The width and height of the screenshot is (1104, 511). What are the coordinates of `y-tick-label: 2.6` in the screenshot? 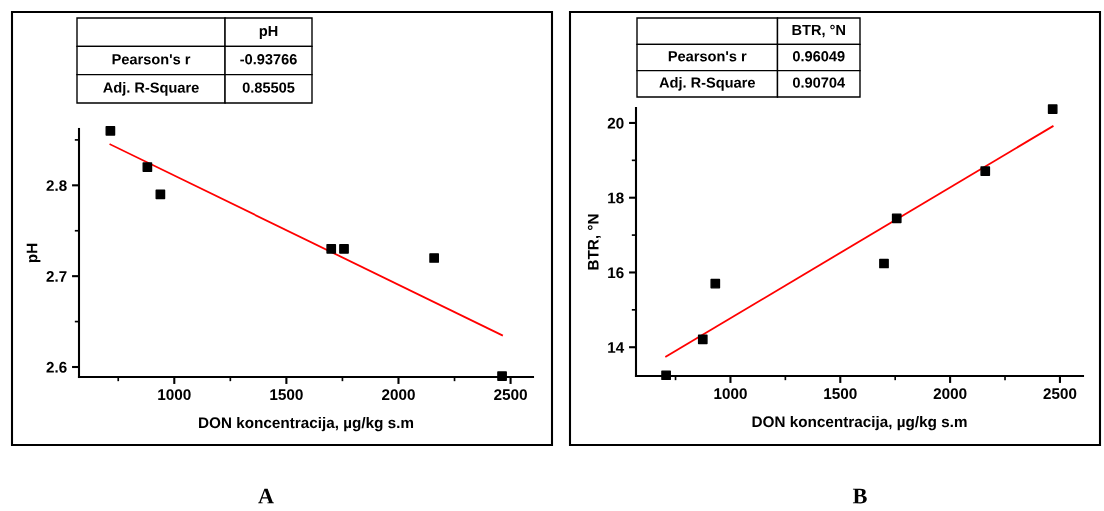 It's located at (56, 367).